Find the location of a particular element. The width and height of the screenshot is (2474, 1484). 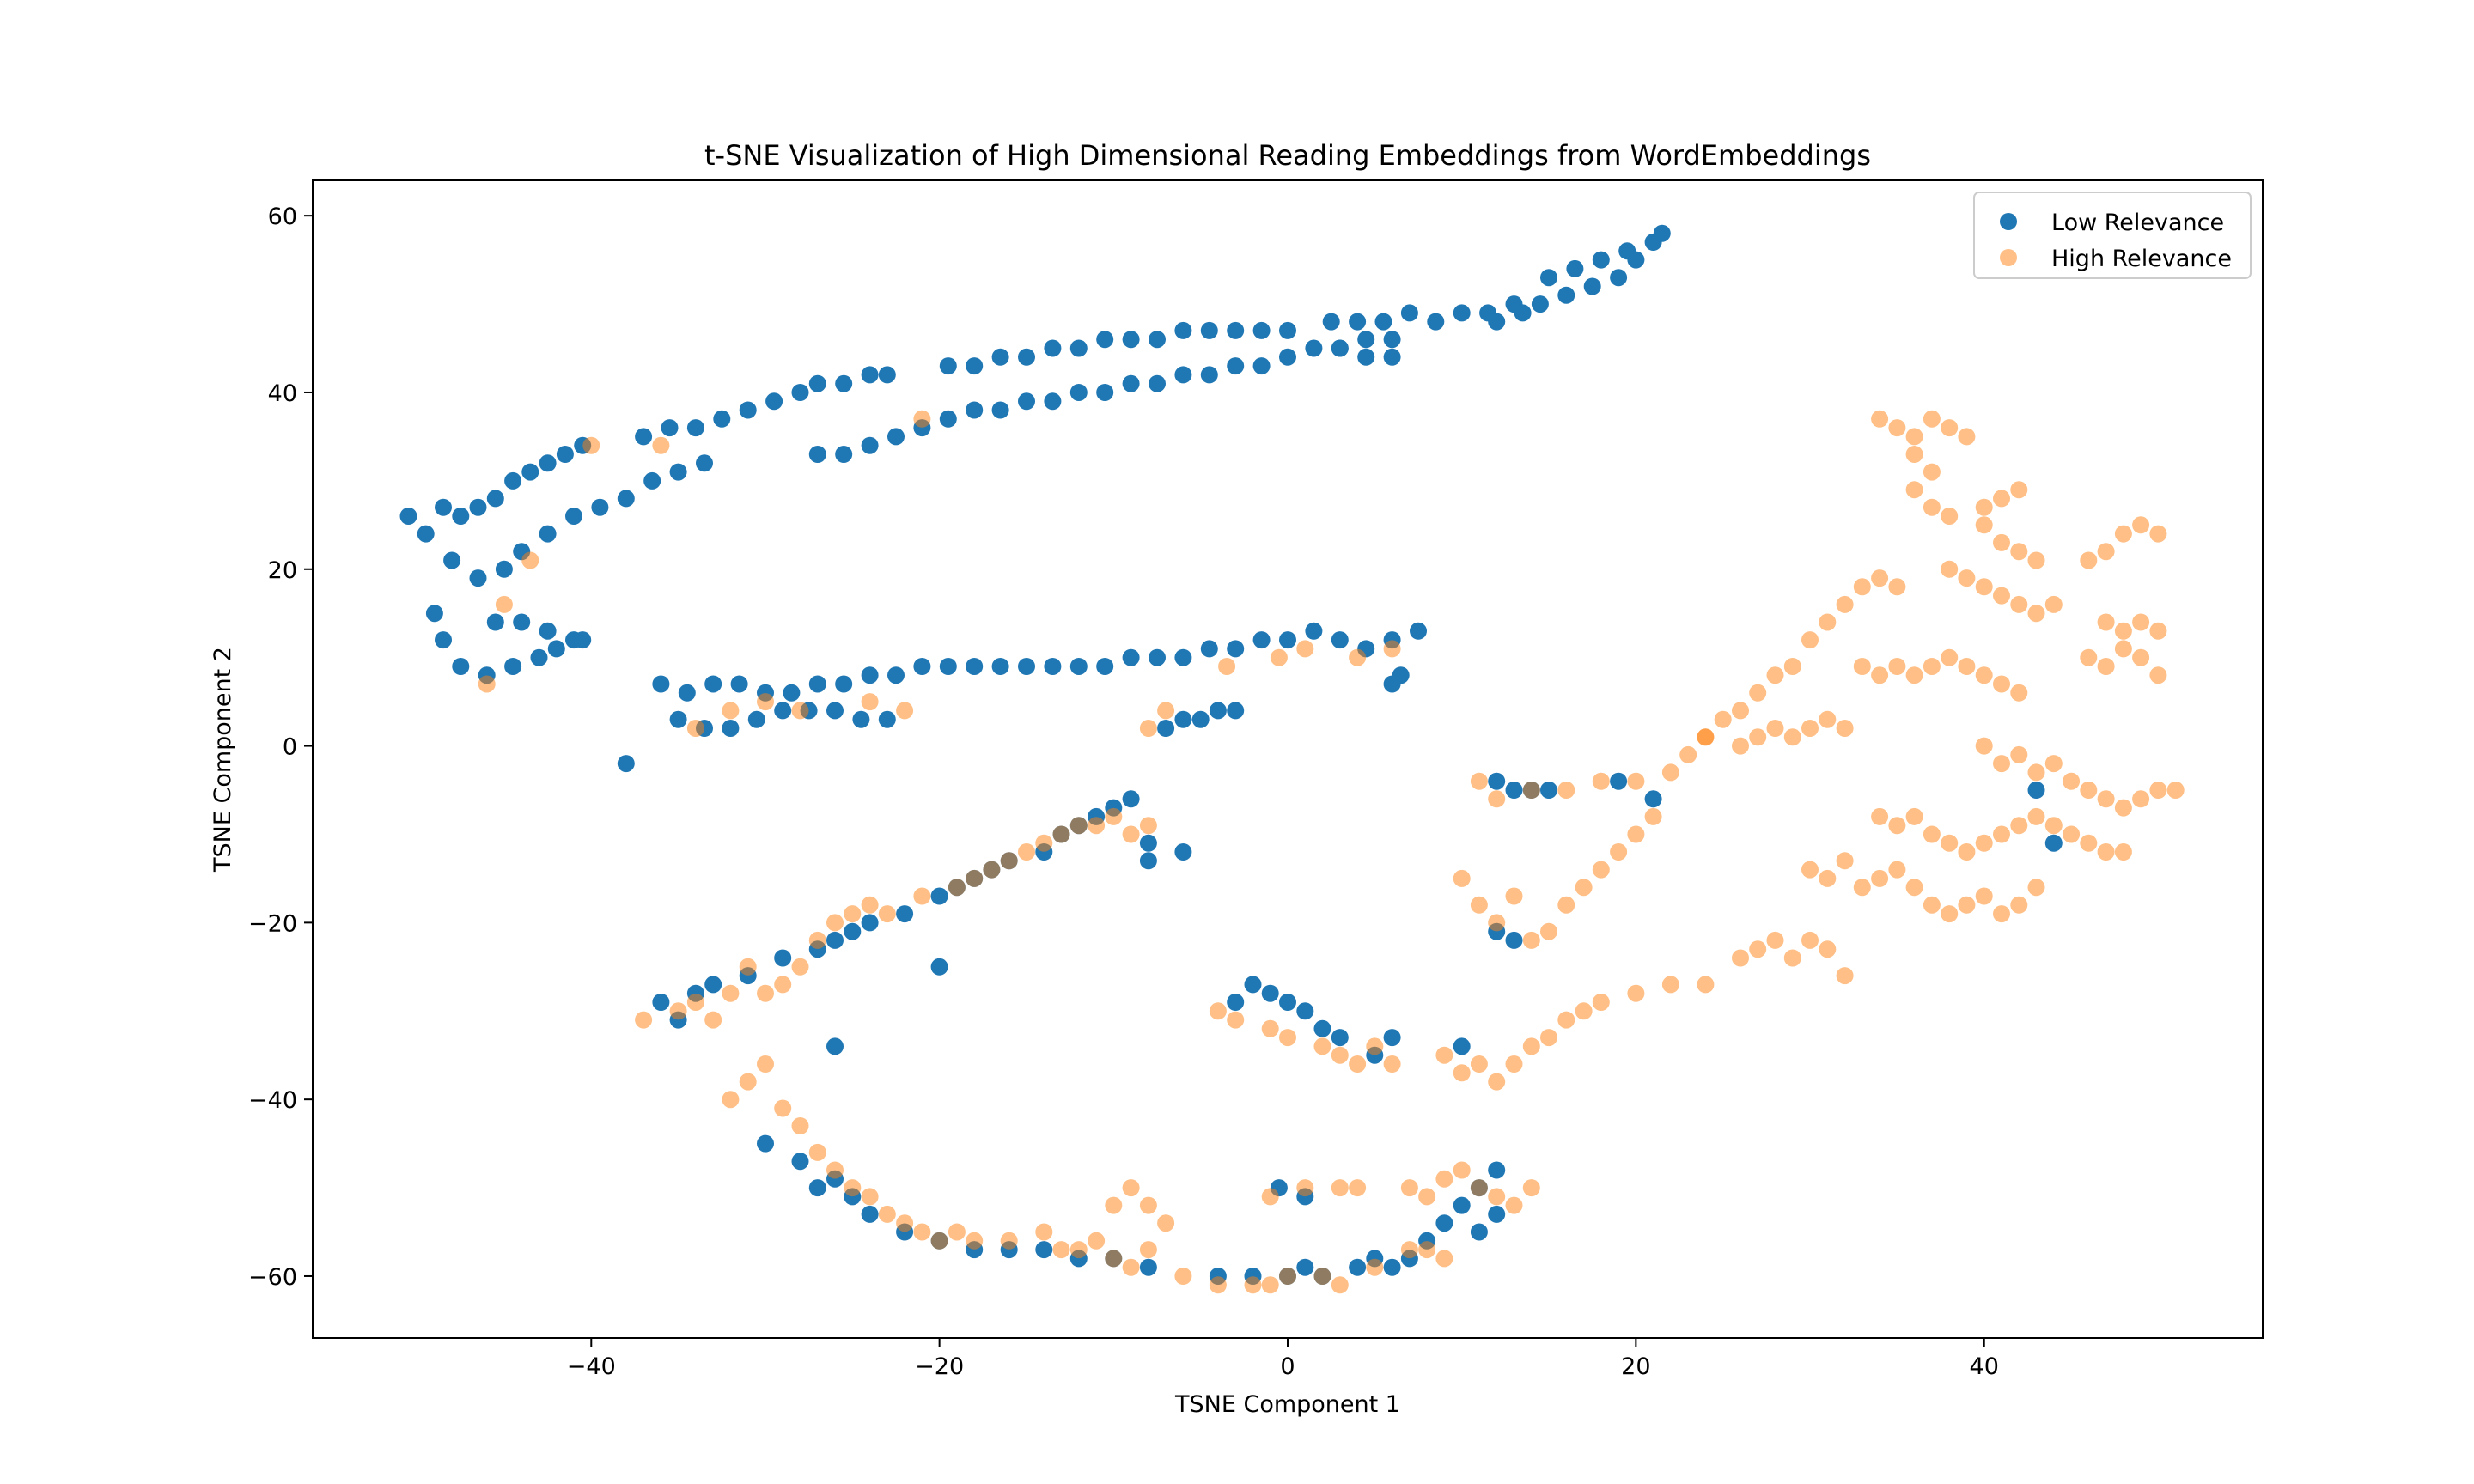

y-axis-label: TSNE Component 2 is located at coordinates (223, 760).